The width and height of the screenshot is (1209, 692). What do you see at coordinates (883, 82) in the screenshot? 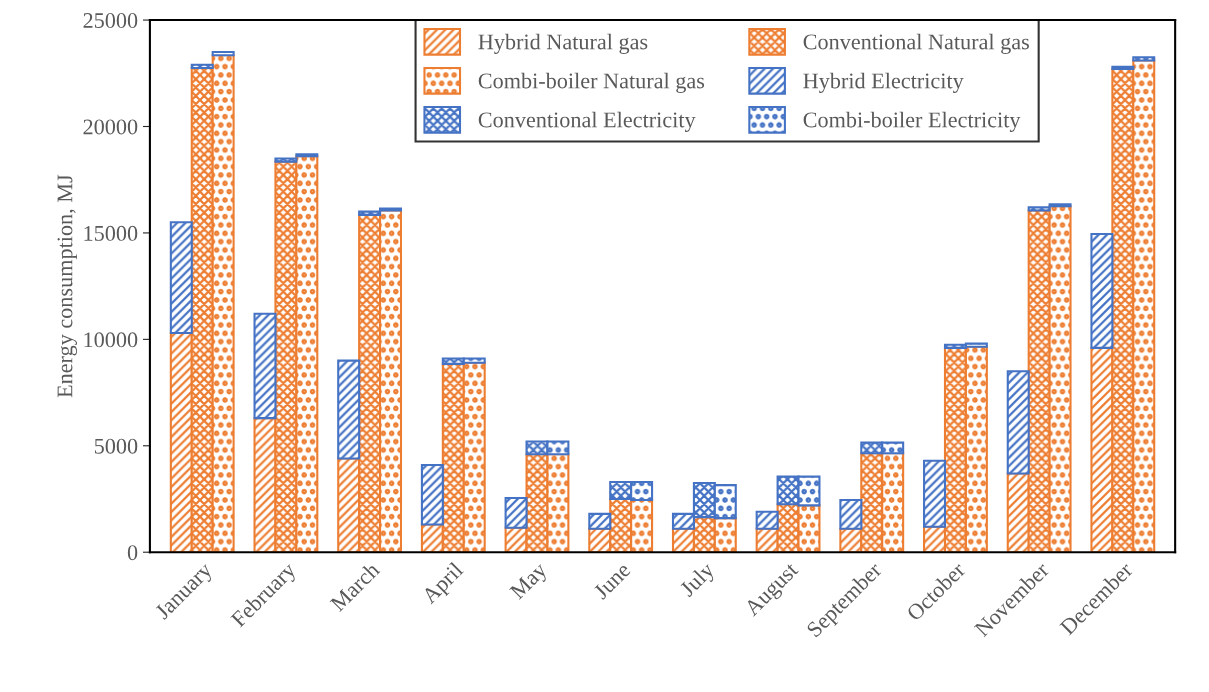
I see `legend-label: Hybrid Electricity` at bounding box center [883, 82].